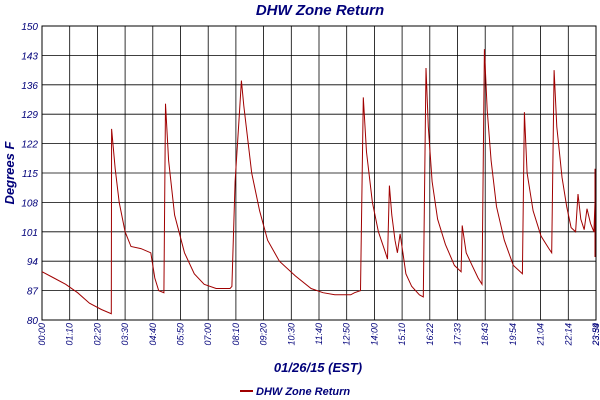 This screenshot has width=600, height=400. I want to click on y-tick-label: 143, so click(29, 56).